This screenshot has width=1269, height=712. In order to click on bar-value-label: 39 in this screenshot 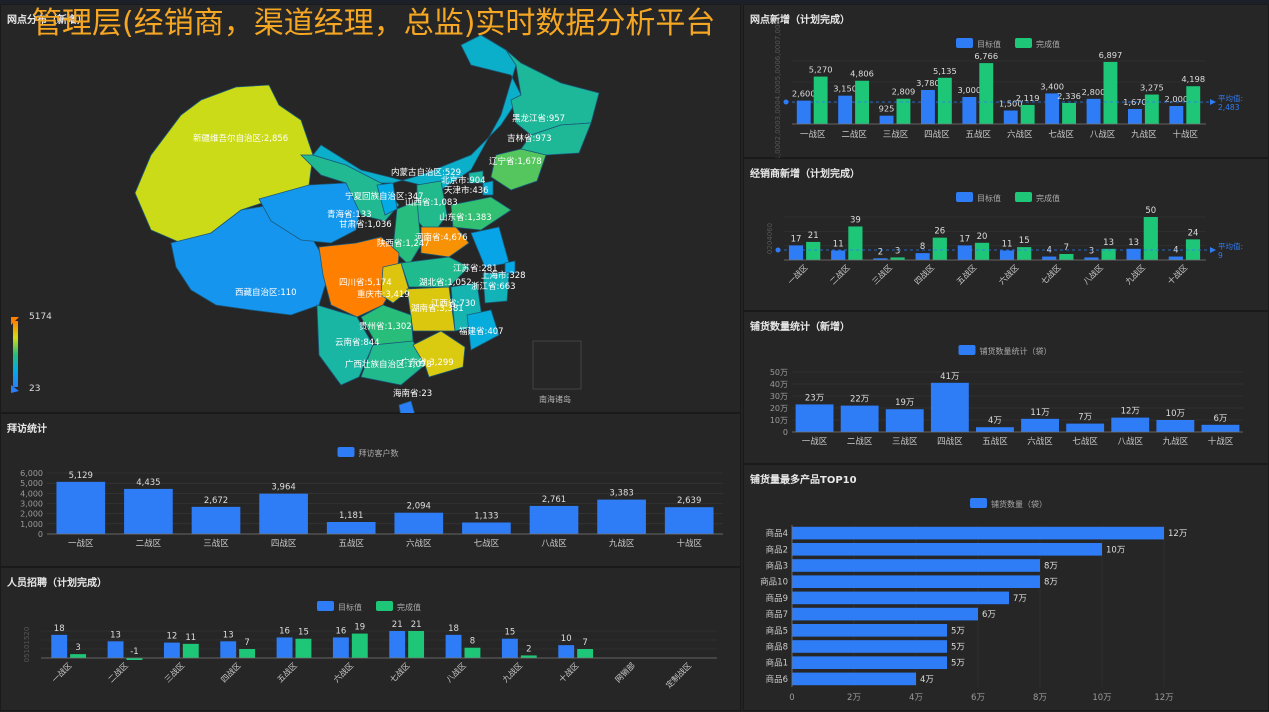, I will do `click(855, 220)`.